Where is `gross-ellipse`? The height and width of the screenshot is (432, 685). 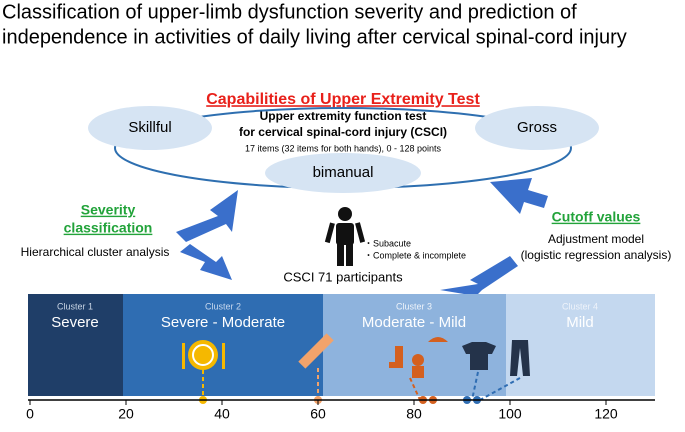
gross-ellipse is located at coordinates (537, 128).